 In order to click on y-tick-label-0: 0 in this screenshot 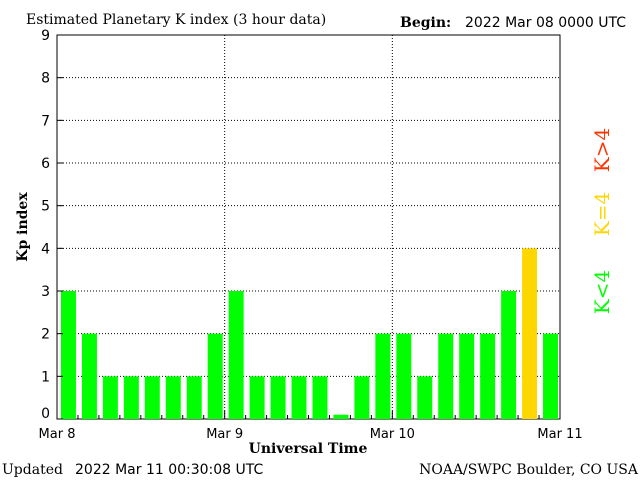, I will do `click(45, 414)`.